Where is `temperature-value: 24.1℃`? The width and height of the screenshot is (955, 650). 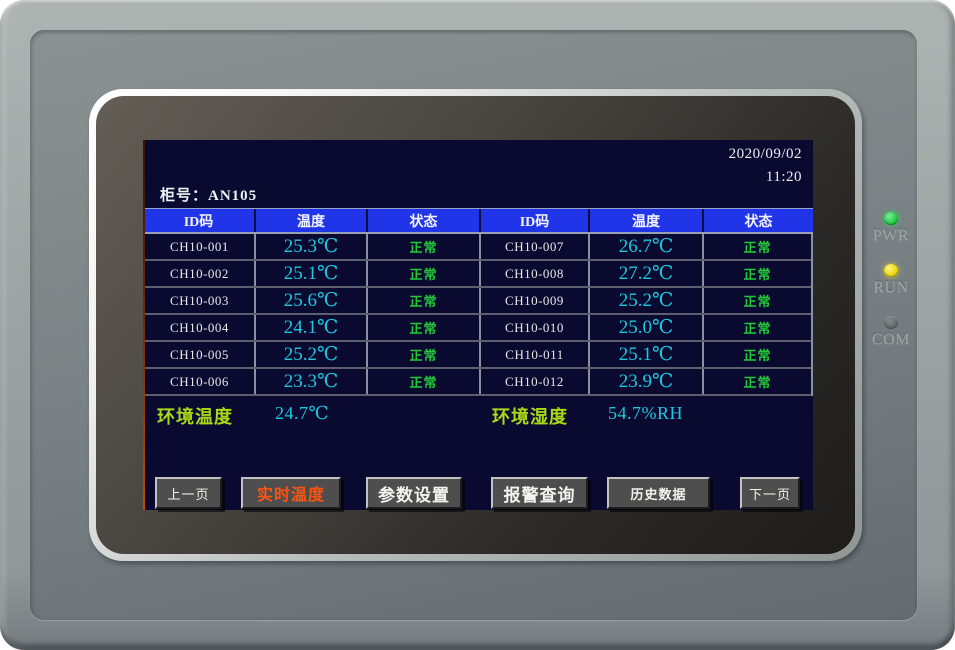 temperature-value: 24.1℃ is located at coordinates (312, 327).